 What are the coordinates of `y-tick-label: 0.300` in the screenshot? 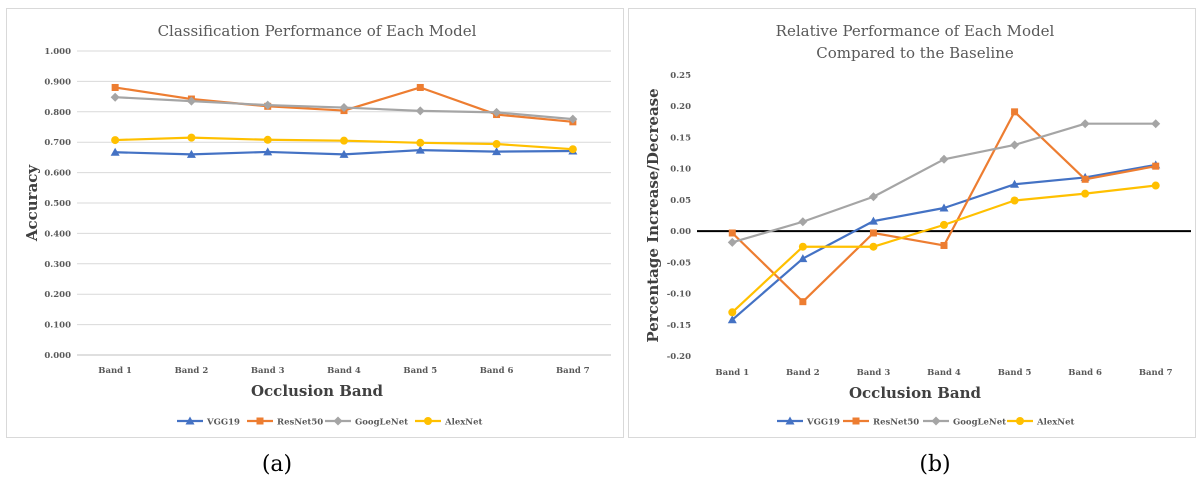 It's located at (57, 265).